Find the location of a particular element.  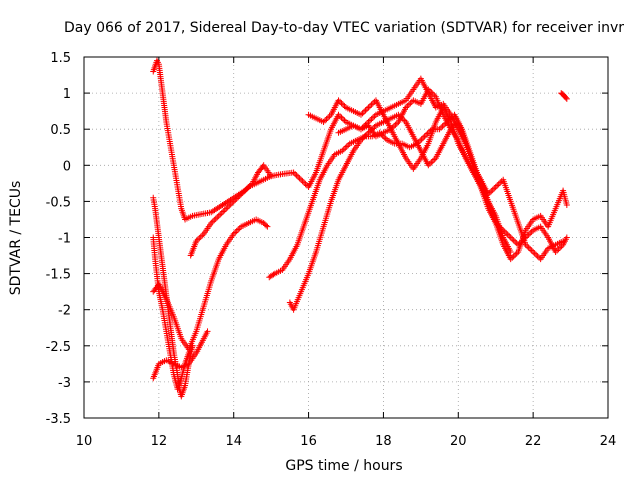

x-tick-label: 16 is located at coordinates (308, 441).